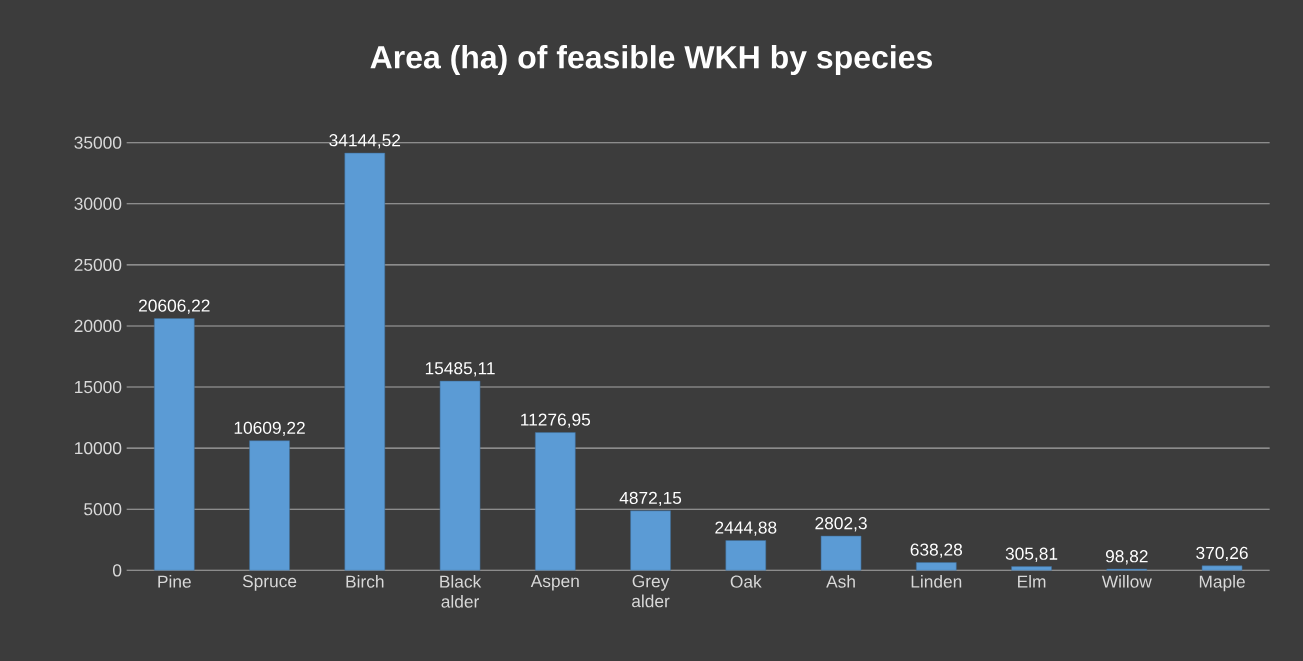  I want to click on x-tick-label: Grey alder, so click(651, 591).